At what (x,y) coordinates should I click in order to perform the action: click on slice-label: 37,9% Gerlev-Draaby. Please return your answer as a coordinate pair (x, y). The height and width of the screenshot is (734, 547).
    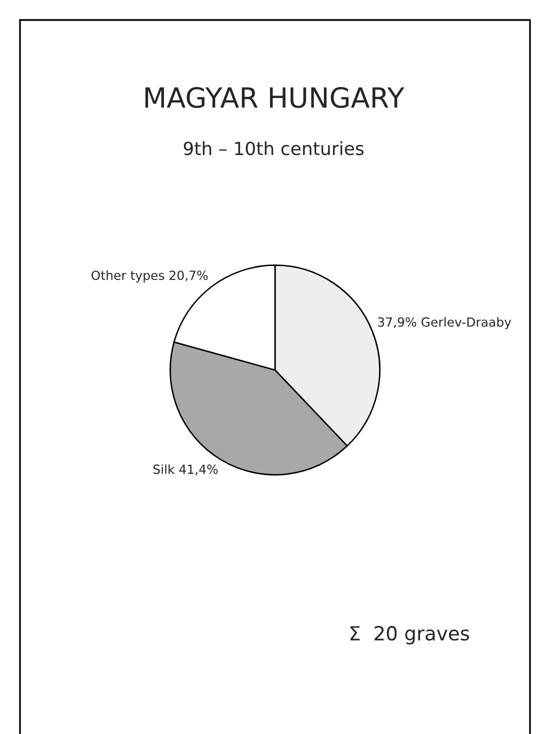
    Looking at the image, I should click on (445, 323).